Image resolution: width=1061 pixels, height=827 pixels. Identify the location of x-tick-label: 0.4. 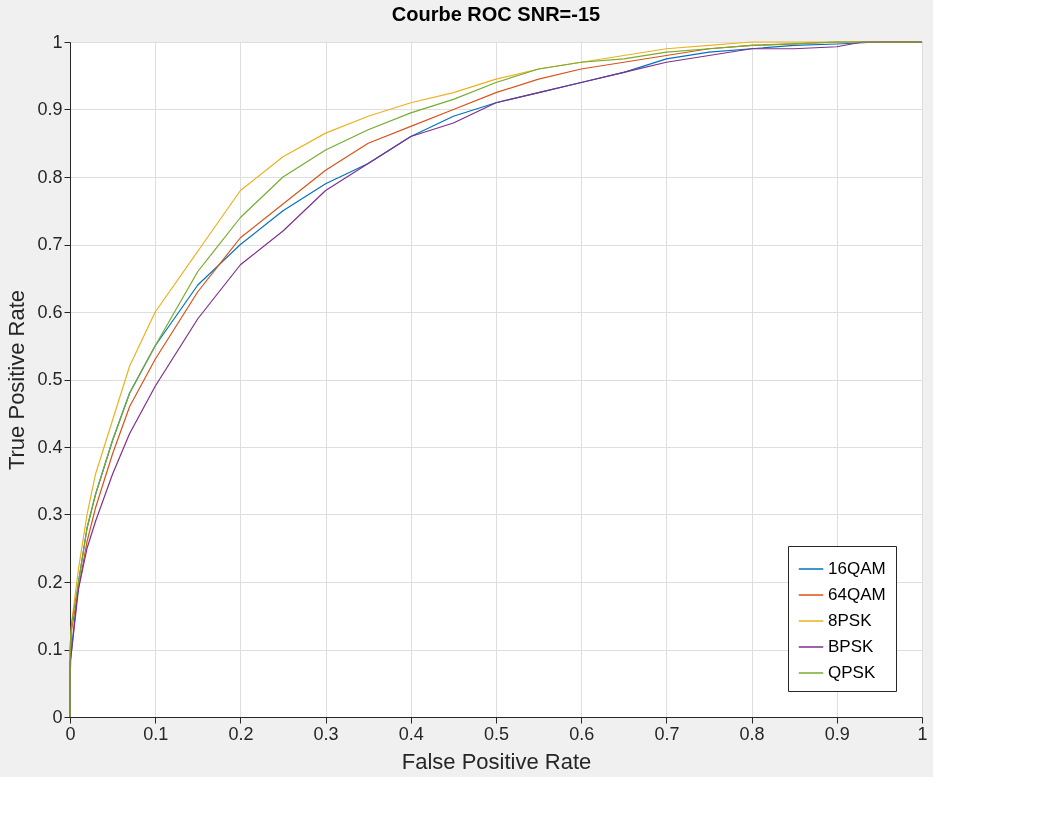
(411, 733).